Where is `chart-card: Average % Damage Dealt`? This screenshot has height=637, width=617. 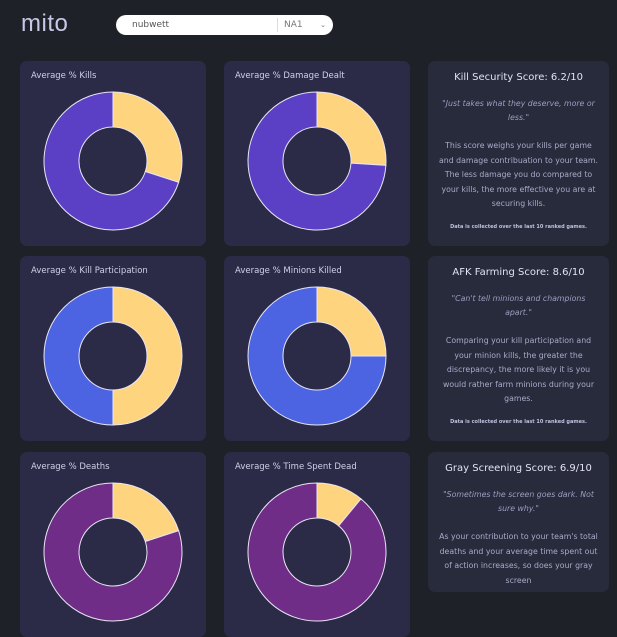
chart-card: Average % Damage Dealt is located at coordinates (317, 153).